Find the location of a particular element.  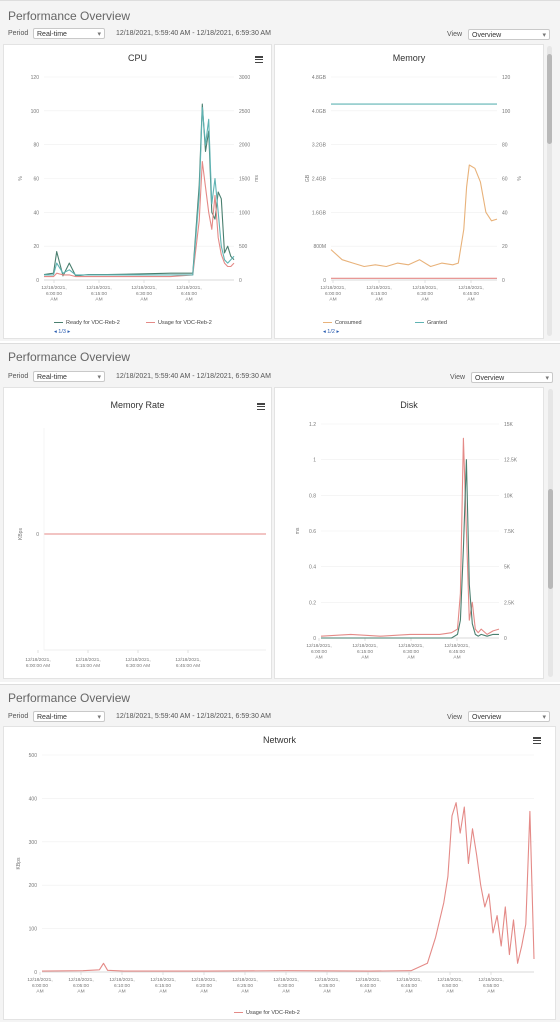

legend-pager: ◂ 1/2 ▸ is located at coordinates (331, 332).